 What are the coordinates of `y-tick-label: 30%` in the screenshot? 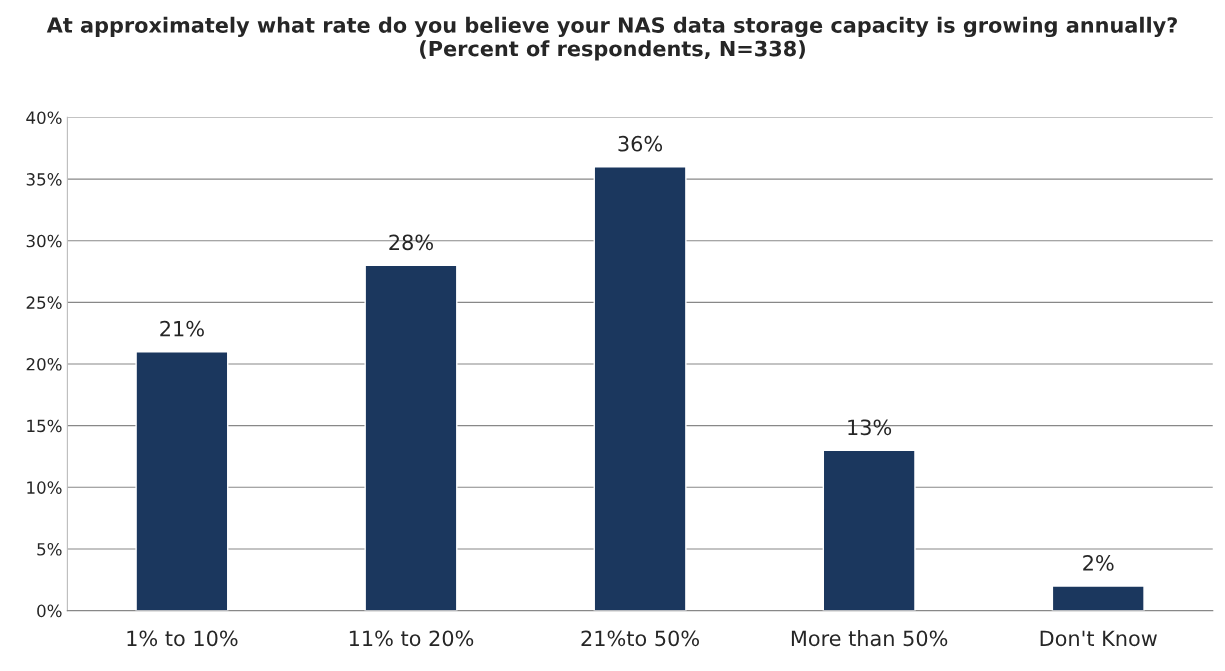 It's located at (44, 241).